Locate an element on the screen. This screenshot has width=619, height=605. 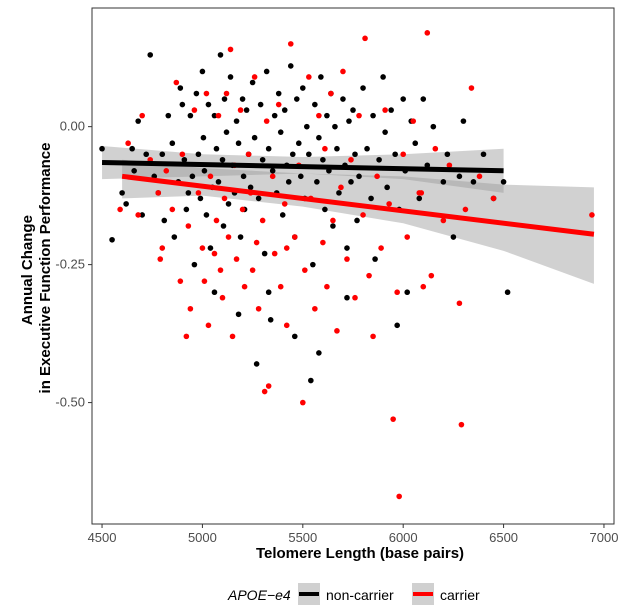
y-axis-ticks: 0.00 -0.25 -0.50 is located at coordinates (73, 264).